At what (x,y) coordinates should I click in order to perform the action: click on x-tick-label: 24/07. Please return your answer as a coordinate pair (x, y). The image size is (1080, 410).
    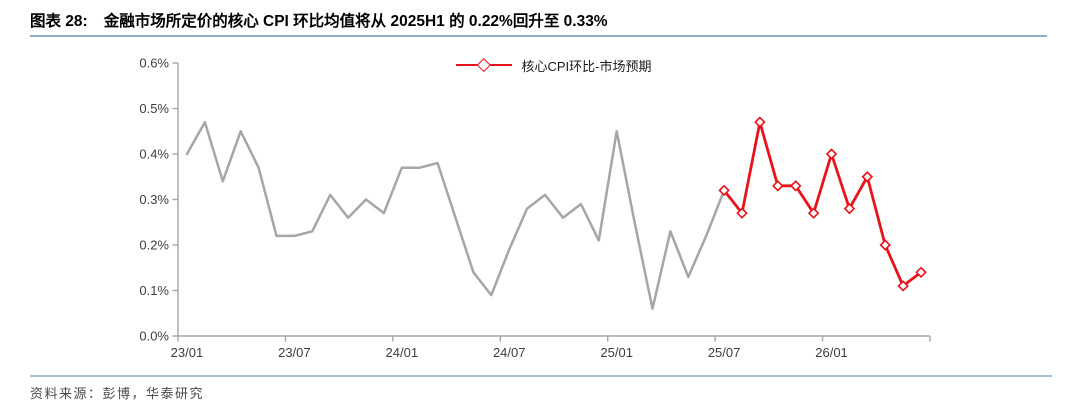
    Looking at the image, I should click on (509, 352).